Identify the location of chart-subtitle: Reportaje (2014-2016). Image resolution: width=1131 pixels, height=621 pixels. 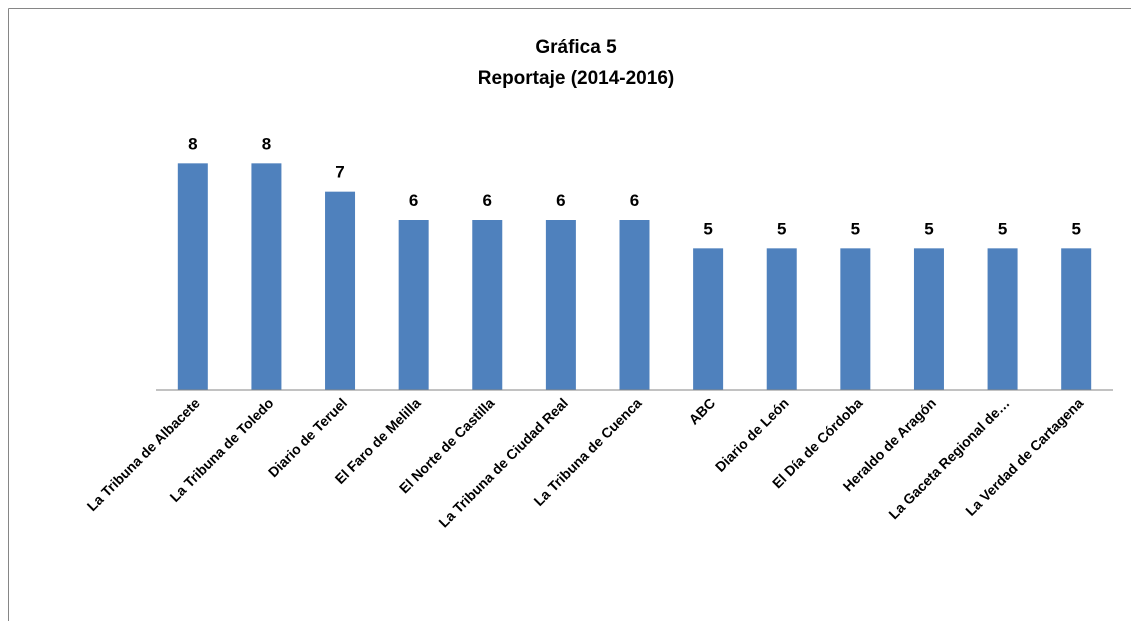
(576, 78).